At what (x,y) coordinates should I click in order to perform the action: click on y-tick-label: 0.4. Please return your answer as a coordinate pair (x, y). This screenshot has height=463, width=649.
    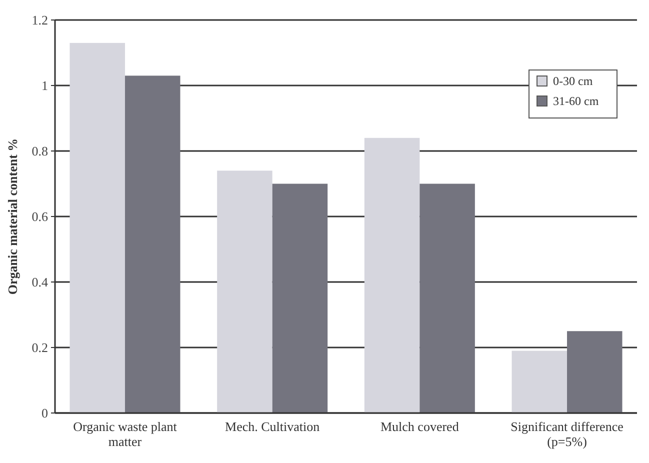
    Looking at the image, I should click on (40, 282).